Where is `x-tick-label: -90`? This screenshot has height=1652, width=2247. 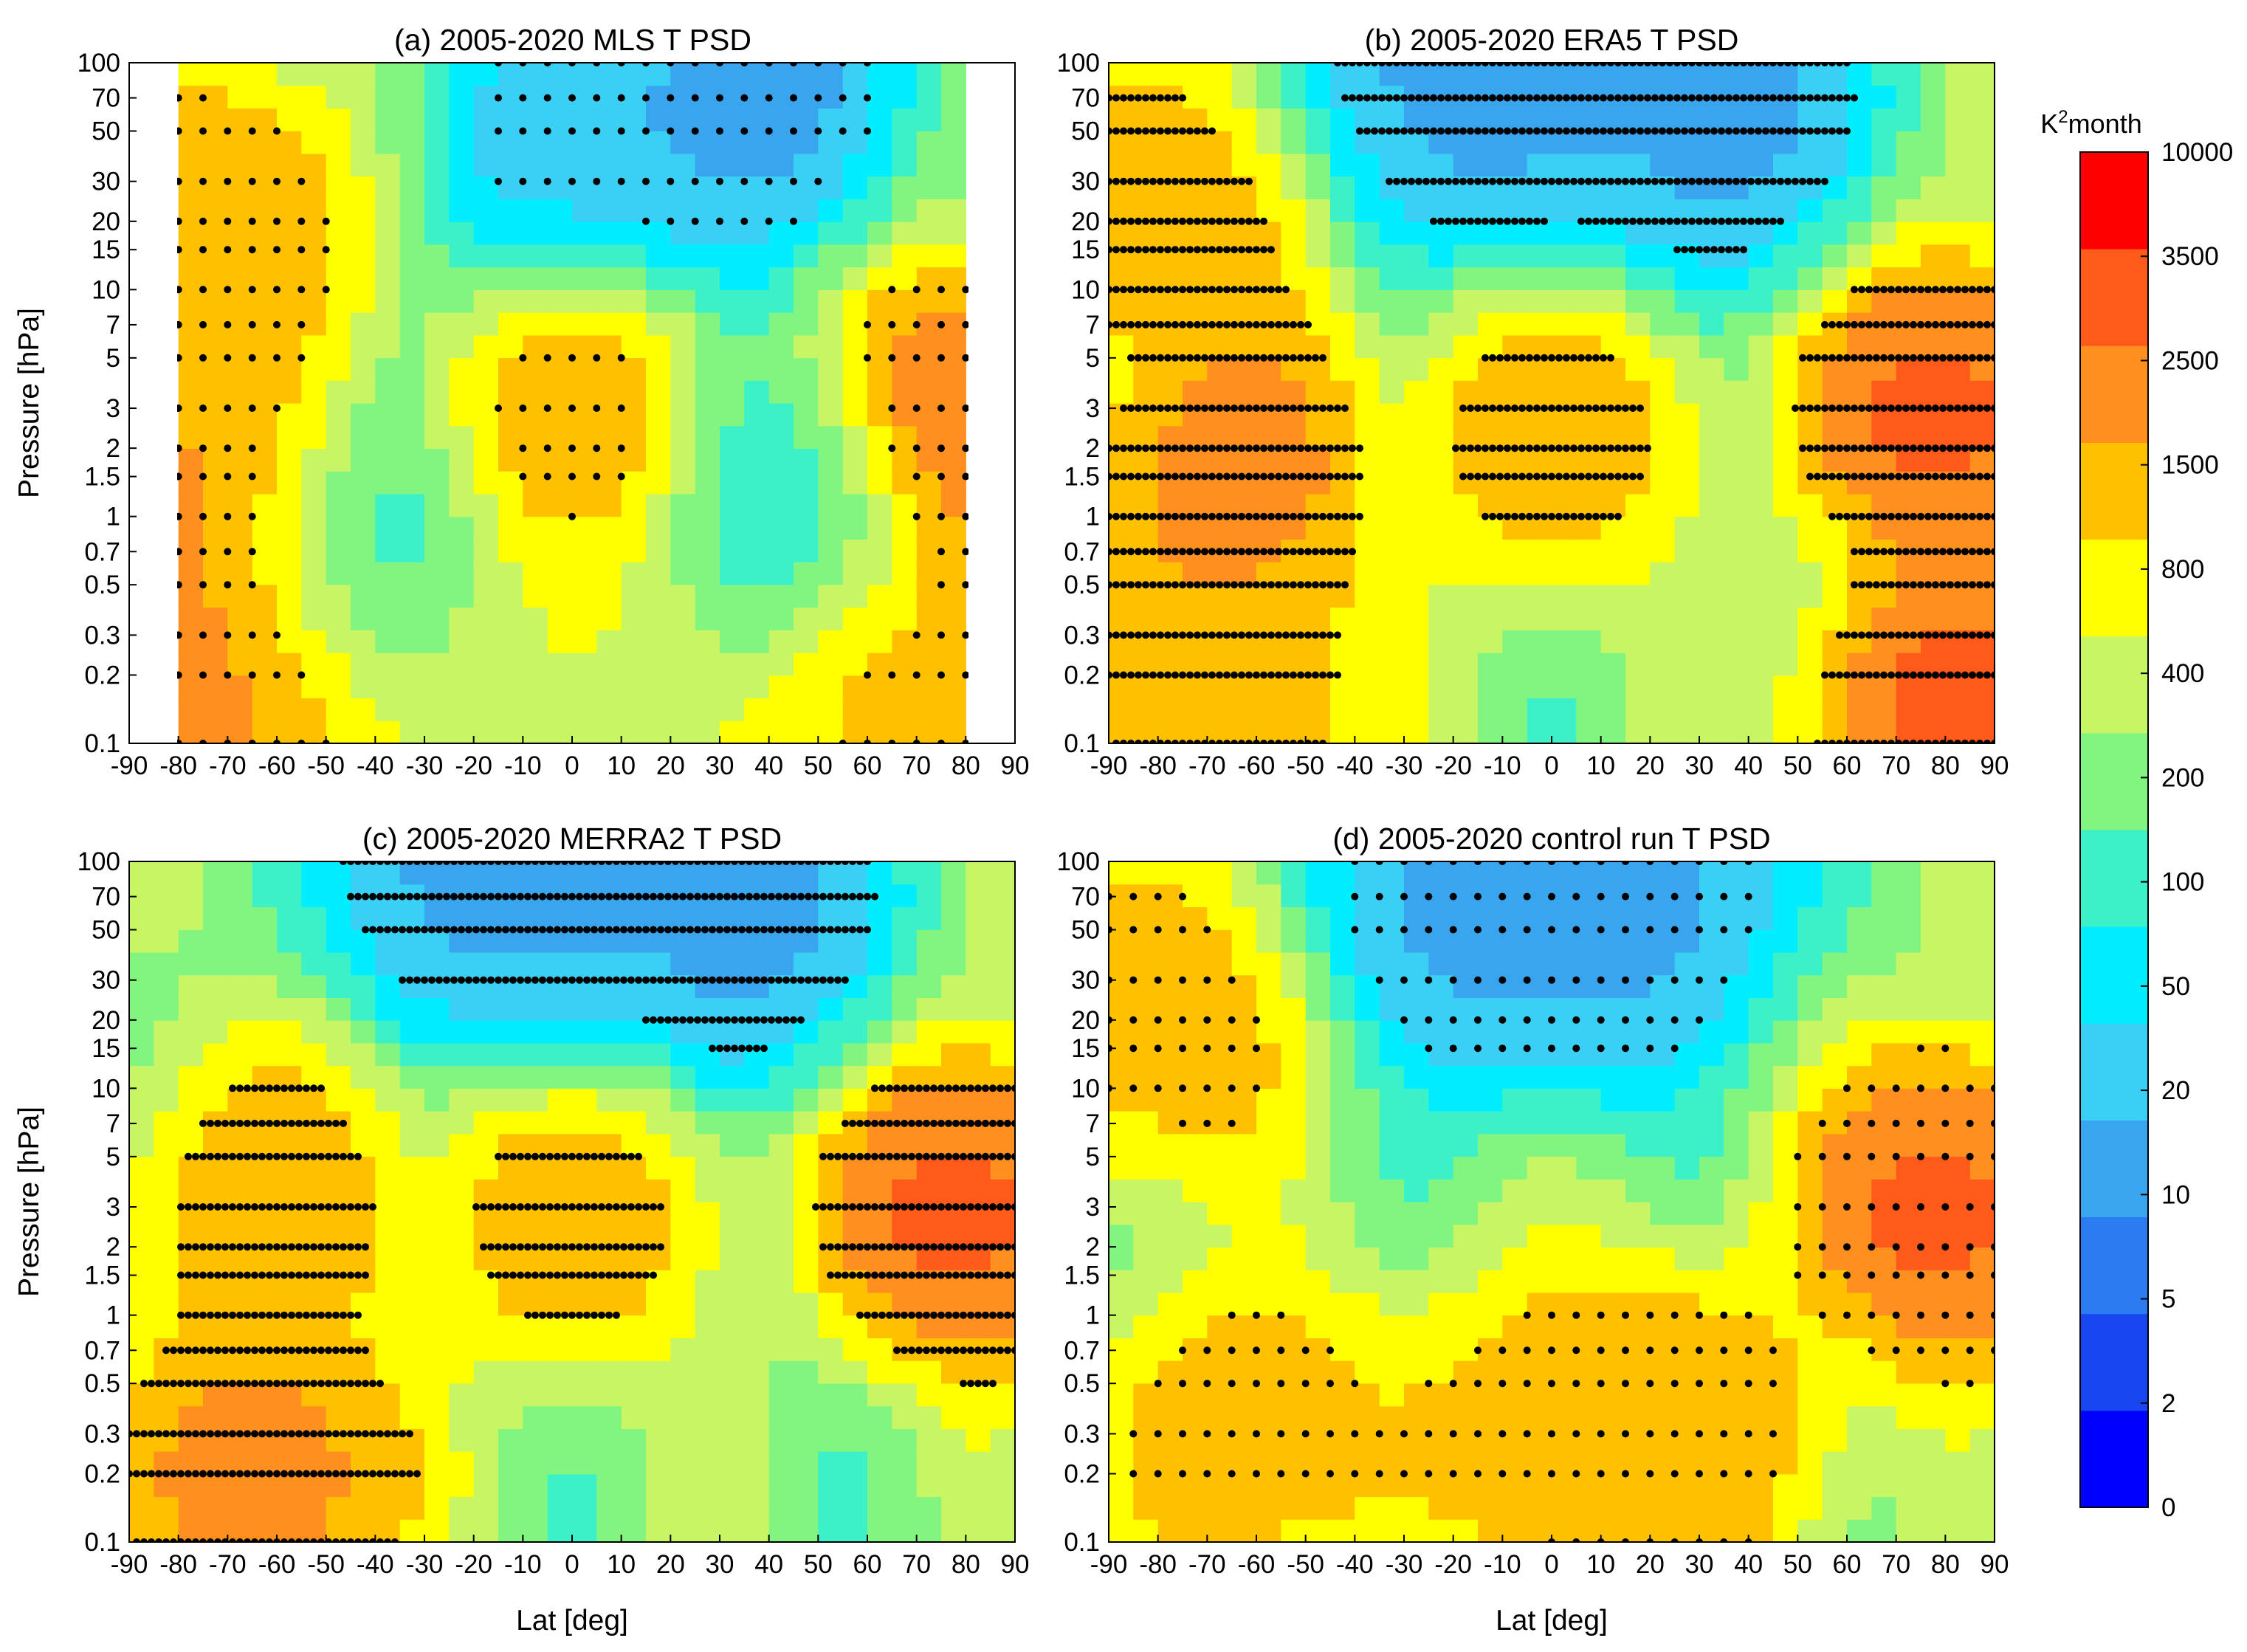
x-tick-label: -90 is located at coordinates (1109, 765).